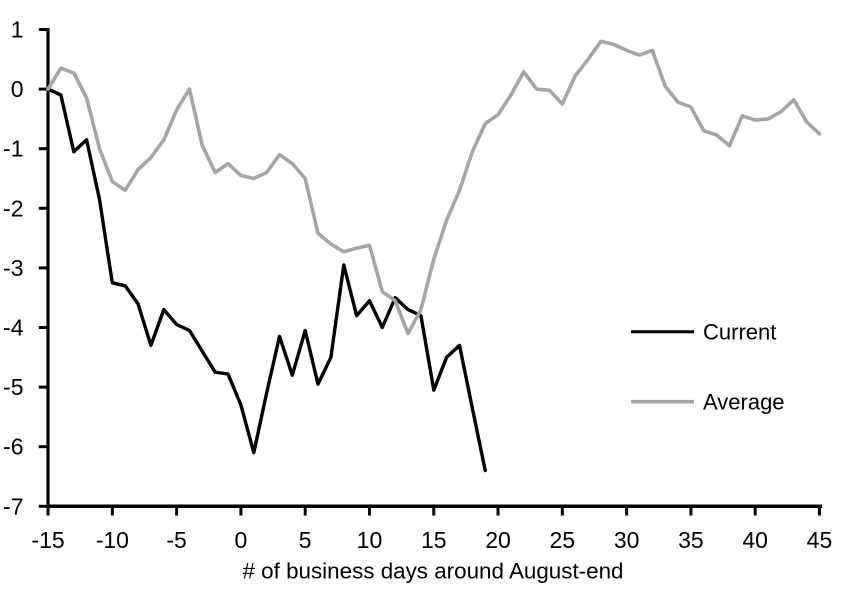 The width and height of the screenshot is (852, 594). Describe the element at coordinates (17, 30) in the screenshot. I see `y-tick-label: 1` at that location.